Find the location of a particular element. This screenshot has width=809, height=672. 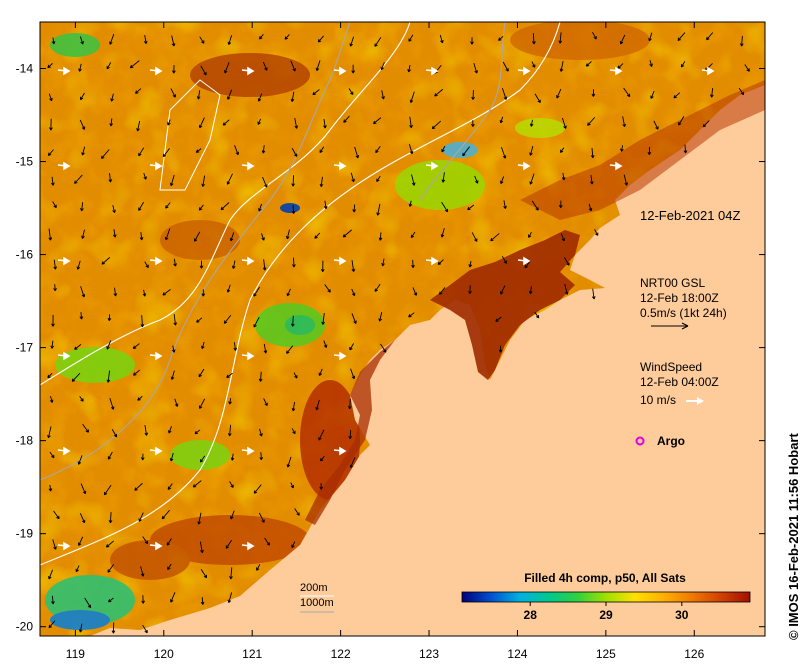

argo-label: Argo is located at coordinates (671, 441).